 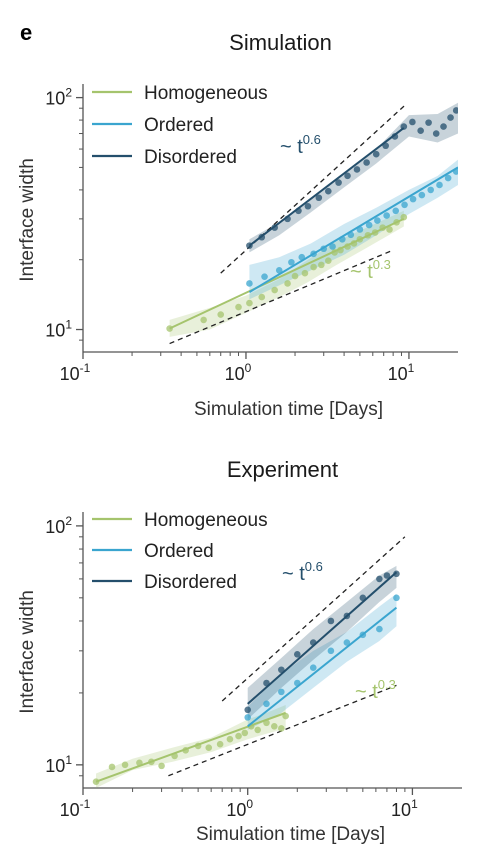 What do you see at coordinates (414, 804) in the screenshot?
I see `x-tick-exponent: 1` at bounding box center [414, 804].